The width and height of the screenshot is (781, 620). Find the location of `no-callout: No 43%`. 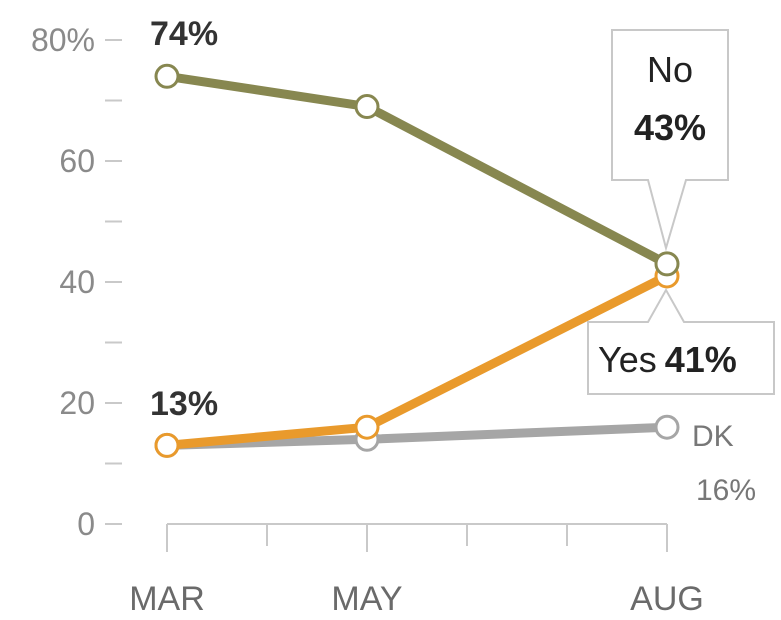

no-callout: No 43% is located at coordinates (670, 140).